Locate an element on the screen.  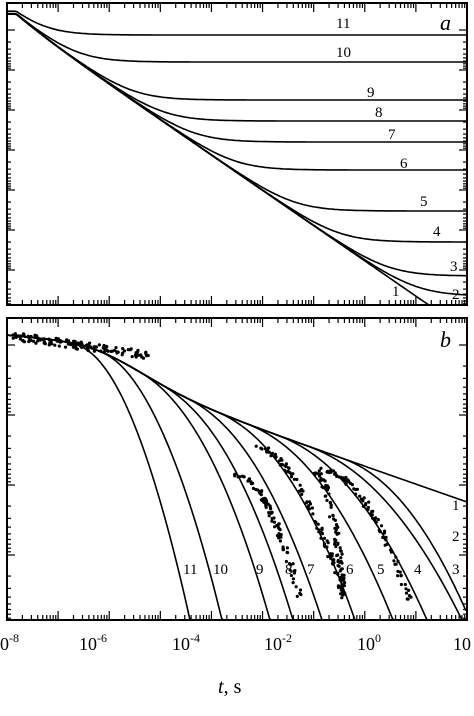
curve-b-label-5: 5 is located at coordinates (381, 570).